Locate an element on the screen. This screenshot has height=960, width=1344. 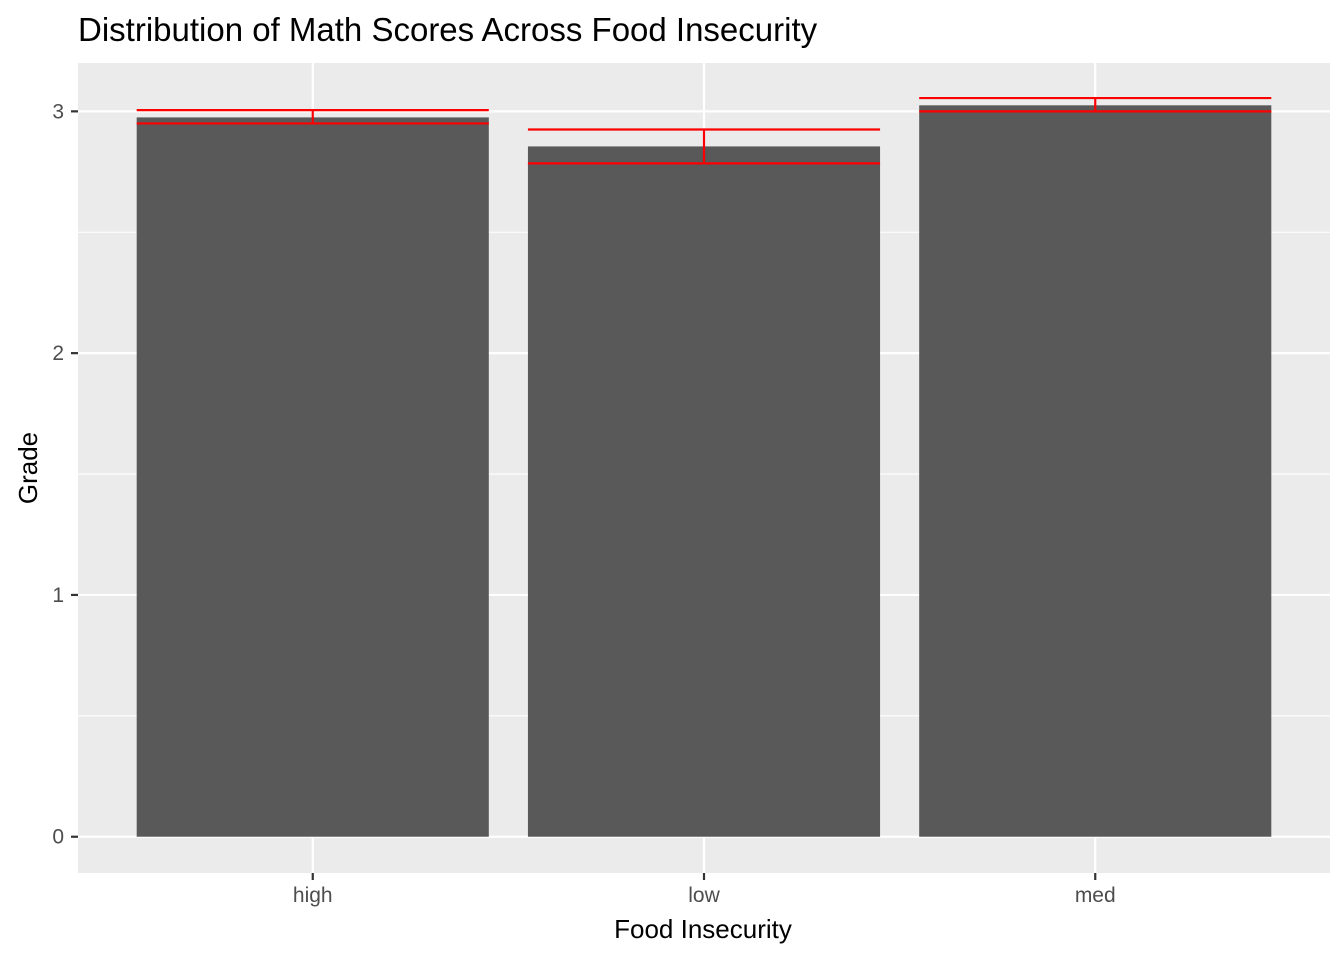
x-tick-label-med: med is located at coordinates (1095, 895).